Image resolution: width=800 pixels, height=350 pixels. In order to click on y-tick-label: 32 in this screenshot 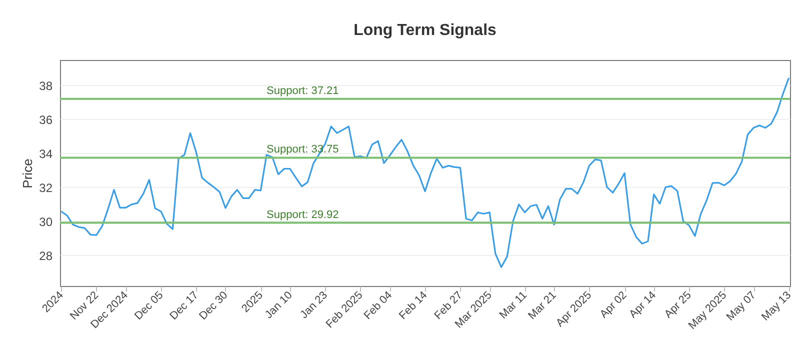, I will do `click(46, 187)`.